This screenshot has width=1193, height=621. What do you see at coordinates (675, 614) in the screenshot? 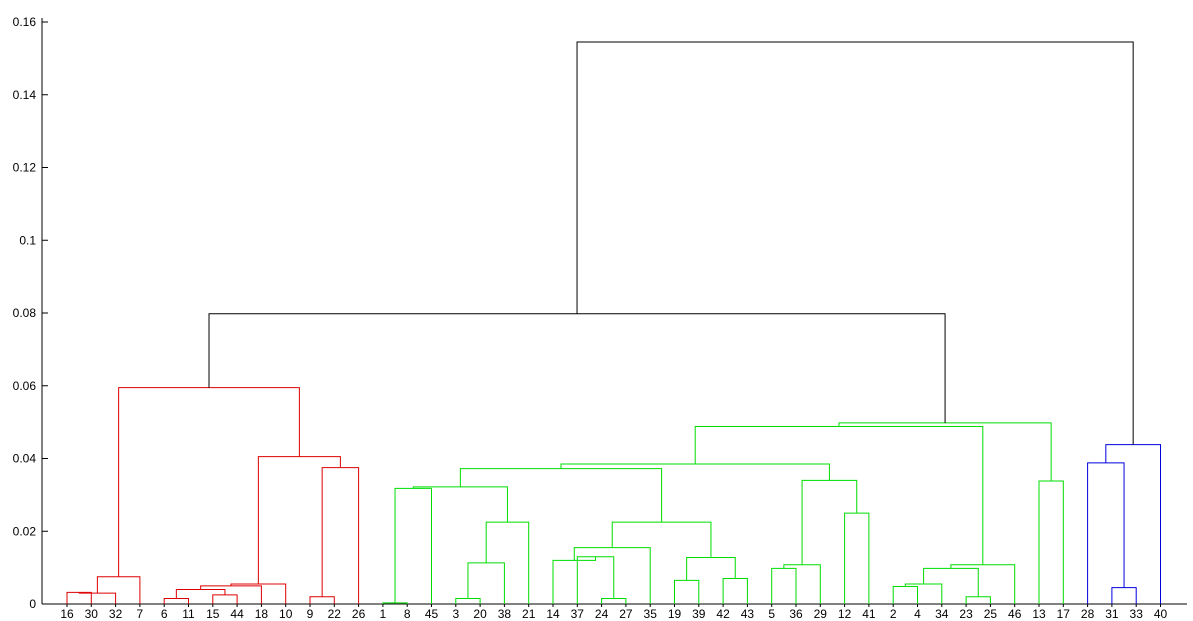
I see `leaf-label: 19` at bounding box center [675, 614].